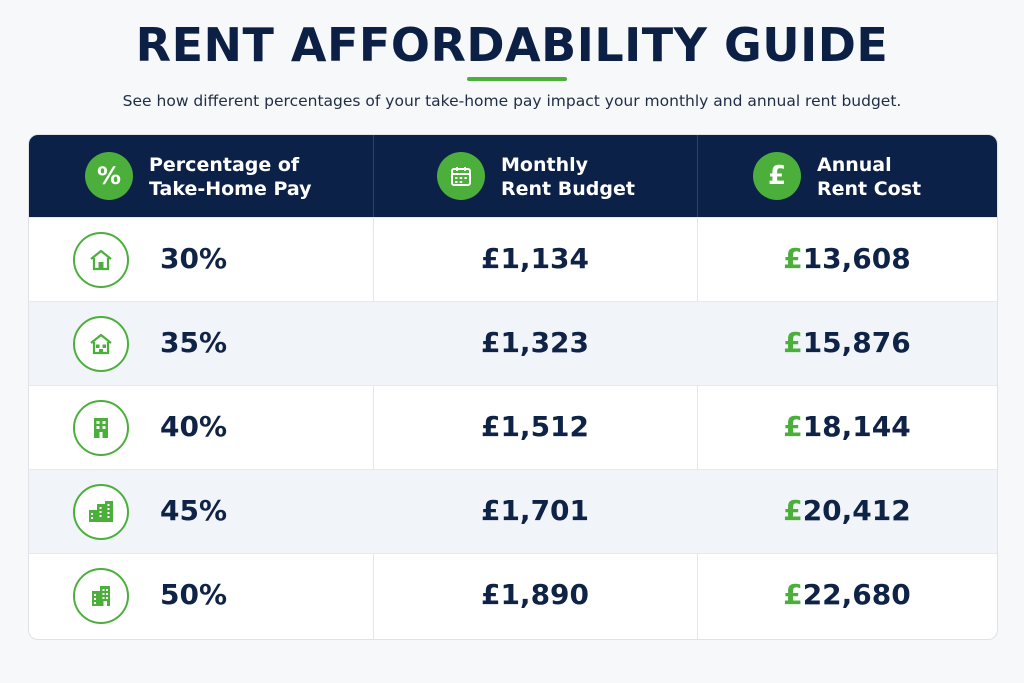 The width and height of the screenshot is (1024, 683). I want to click on header-percentage: % Percentage of Take-Home Pay, so click(201, 176).